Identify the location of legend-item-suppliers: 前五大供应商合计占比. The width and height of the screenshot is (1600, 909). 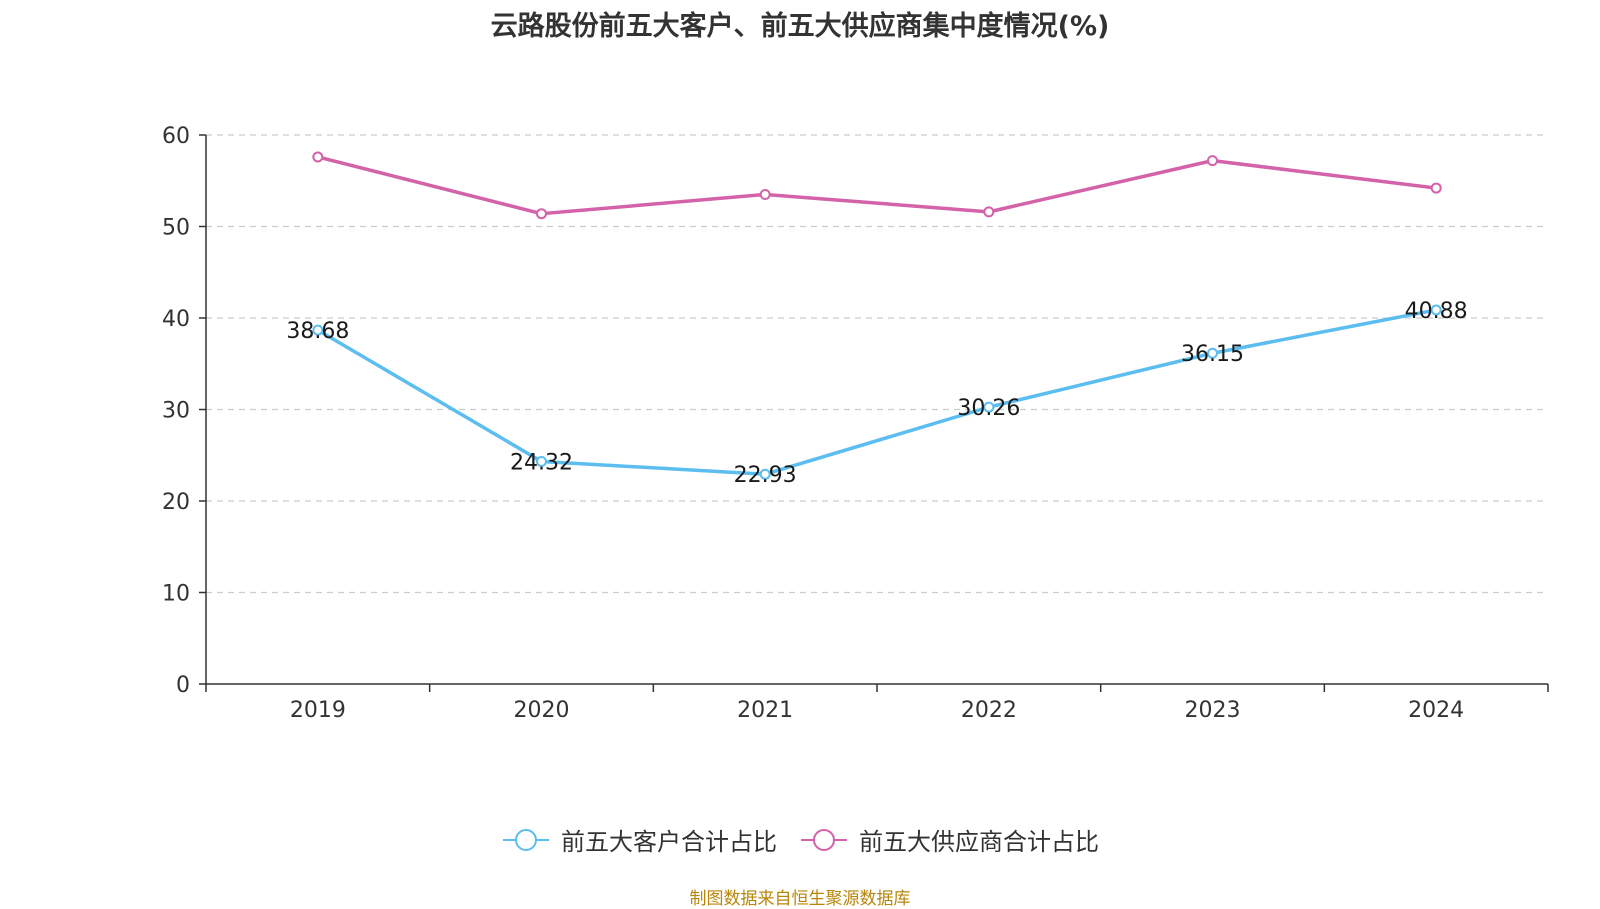
(949, 839).